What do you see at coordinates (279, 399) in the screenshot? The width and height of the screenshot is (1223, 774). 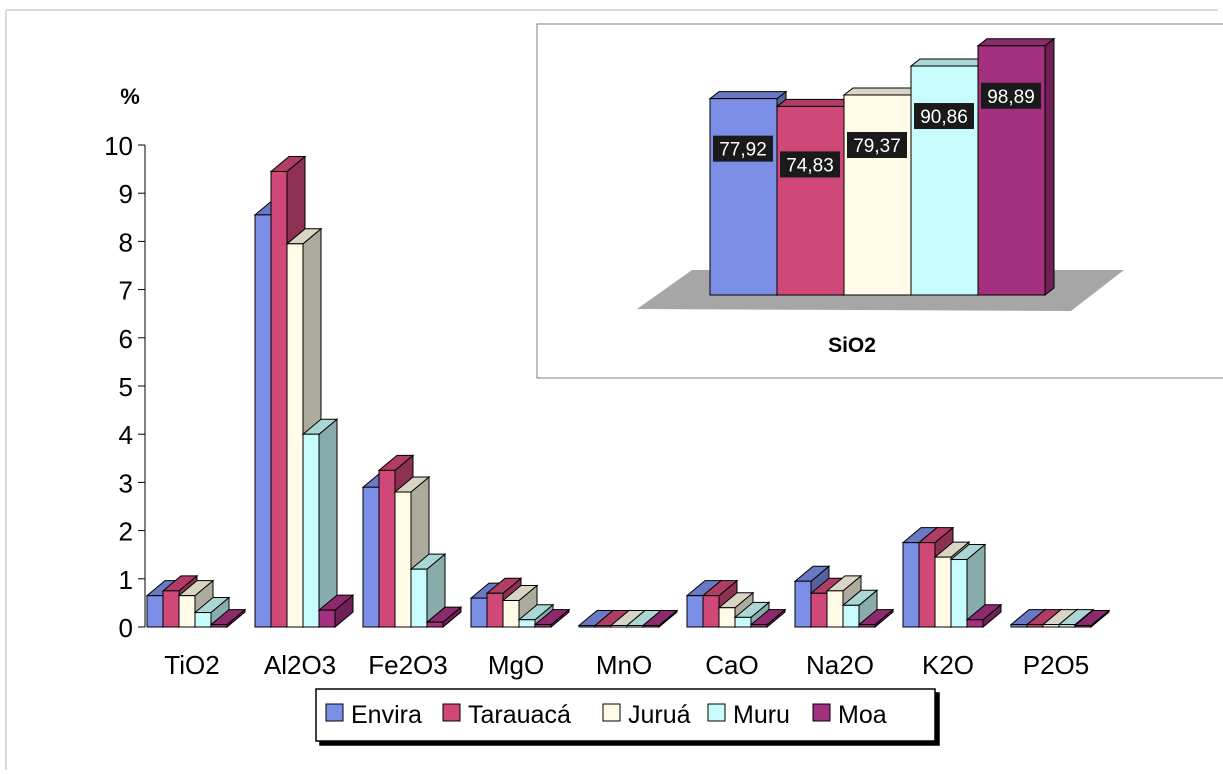 I see `bar-tarauaca-al2o3-front` at bounding box center [279, 399].